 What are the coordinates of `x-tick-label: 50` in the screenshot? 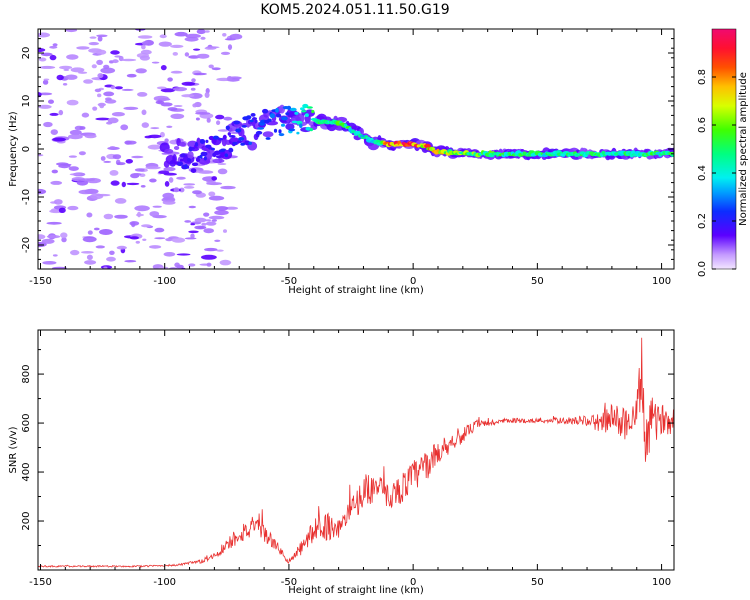 It's located at (537, 281).